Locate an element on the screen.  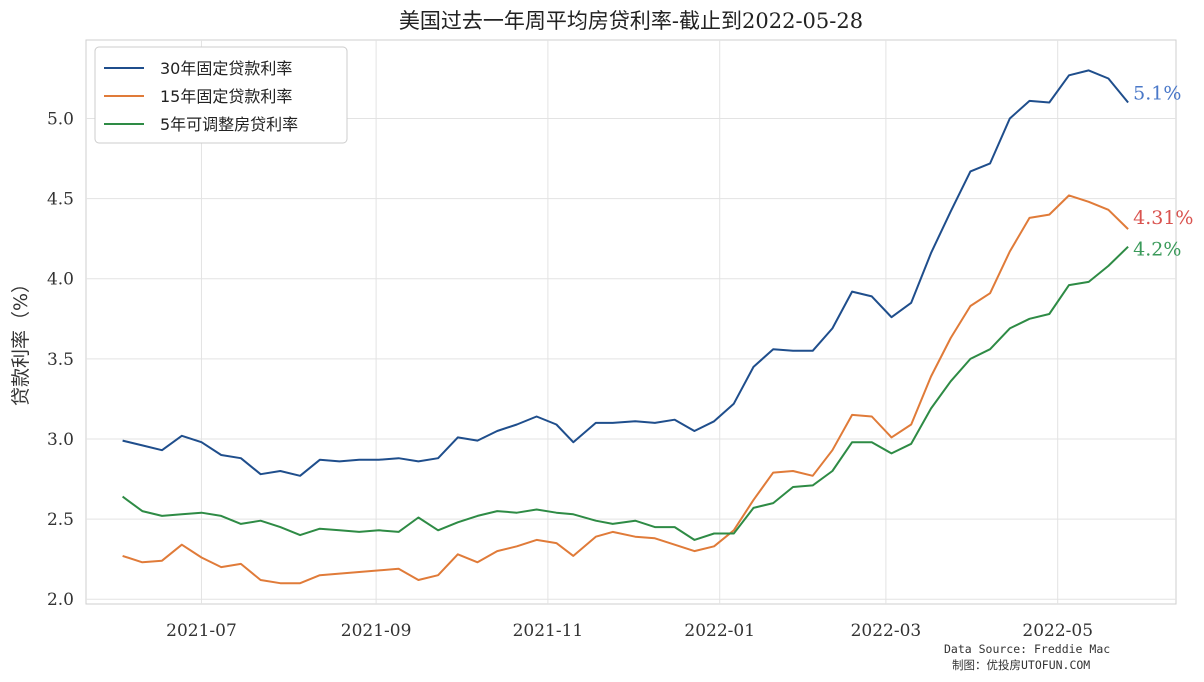
chart-credit-text: 制图：优投房UTOFUN.COM is located at coordinates (1021, 665).